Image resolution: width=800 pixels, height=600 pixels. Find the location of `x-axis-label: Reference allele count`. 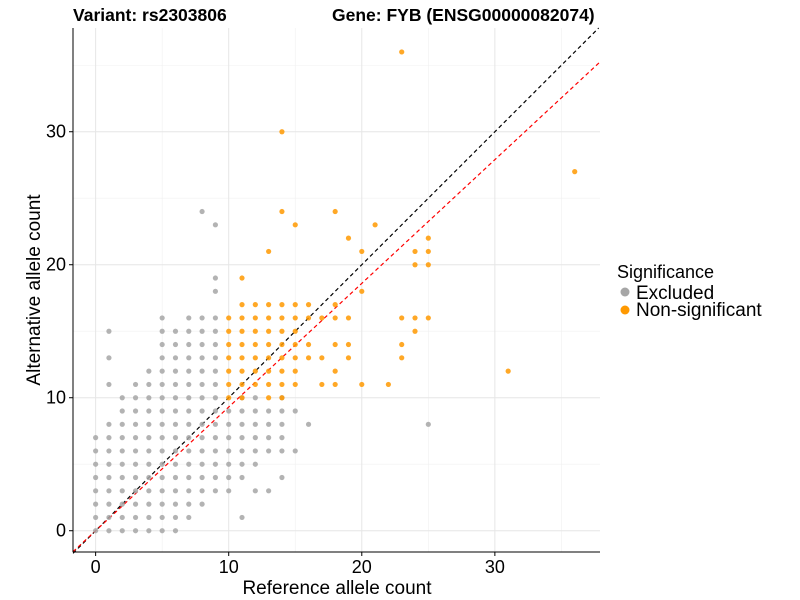

x-axis-label: Reference allele count is located at coordinates (337, 588).